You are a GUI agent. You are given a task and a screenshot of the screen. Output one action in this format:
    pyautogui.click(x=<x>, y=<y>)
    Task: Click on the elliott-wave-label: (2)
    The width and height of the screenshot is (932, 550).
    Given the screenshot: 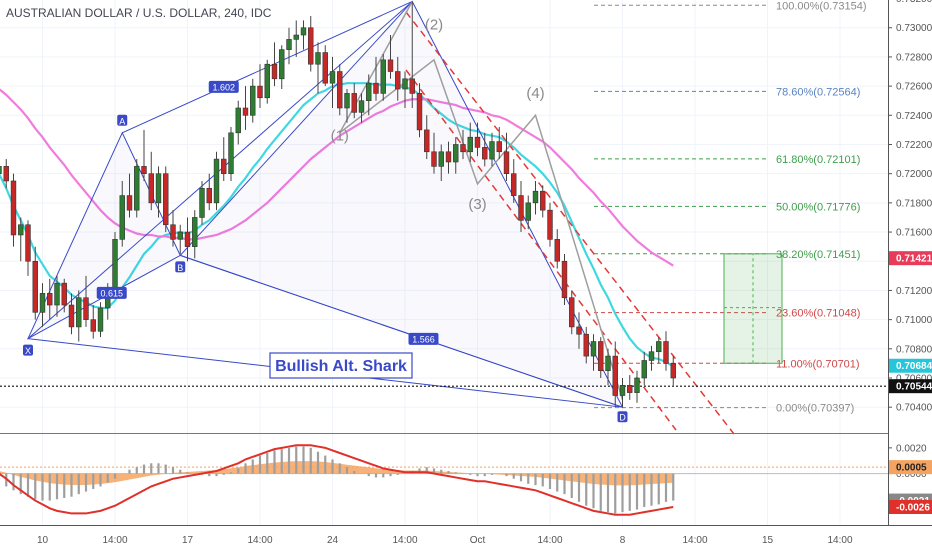 What is the action you would take?
    pyautogui.click(x=434, y=25)
    